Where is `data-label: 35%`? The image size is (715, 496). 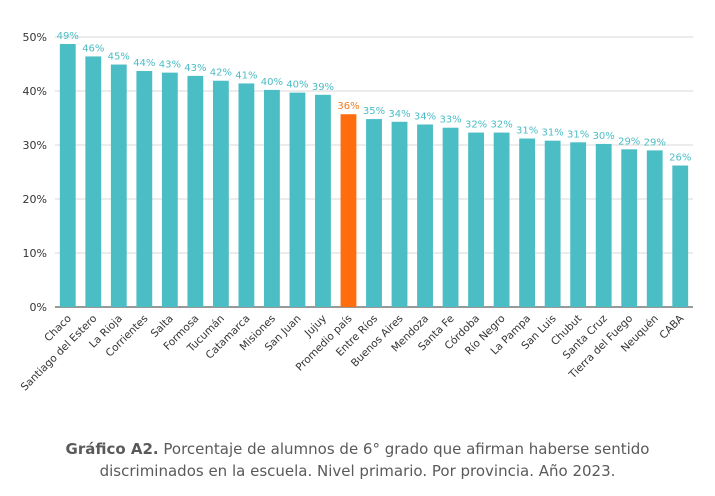 data-label: 35% is located at coordinates (374, 111).